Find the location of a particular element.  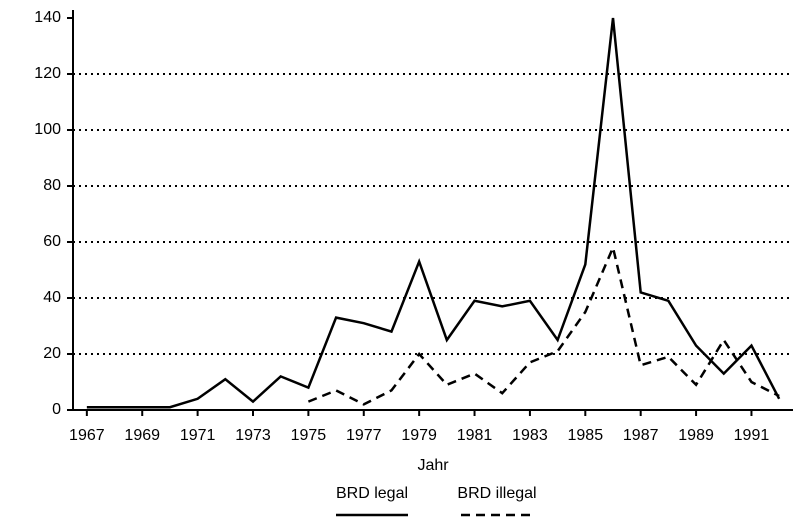

legend-label: BRD illegal is located at coordinates (496, 493).